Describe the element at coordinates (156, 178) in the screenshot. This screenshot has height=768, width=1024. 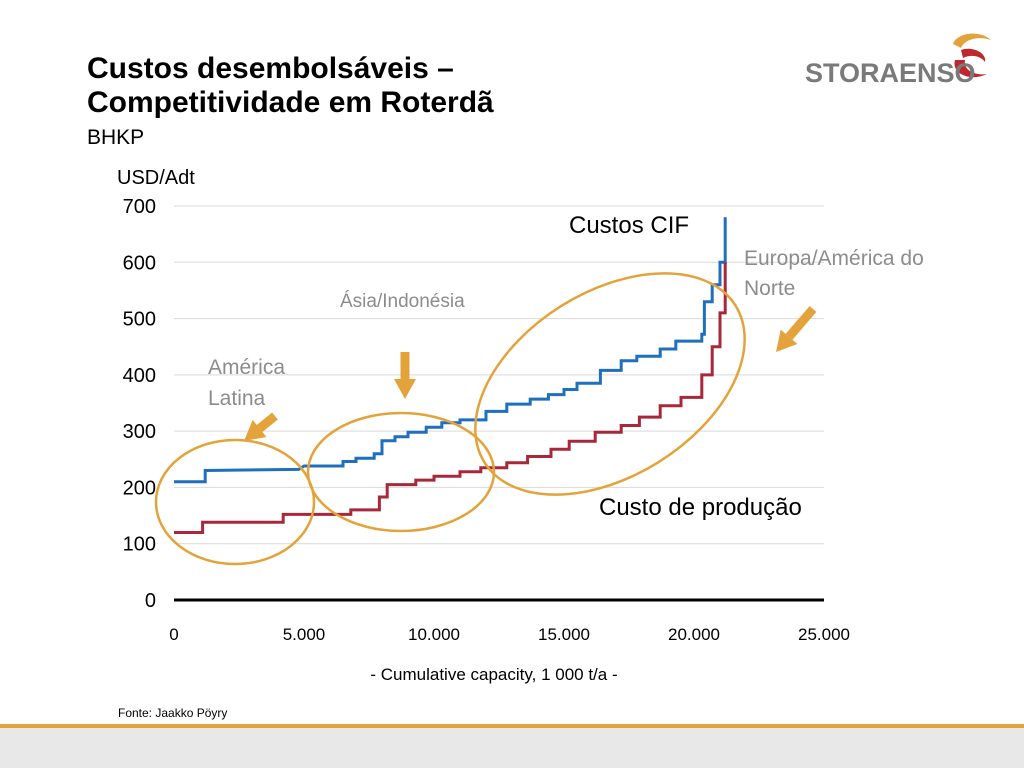
I see `y-axis-label: USD/Adt` at that location.